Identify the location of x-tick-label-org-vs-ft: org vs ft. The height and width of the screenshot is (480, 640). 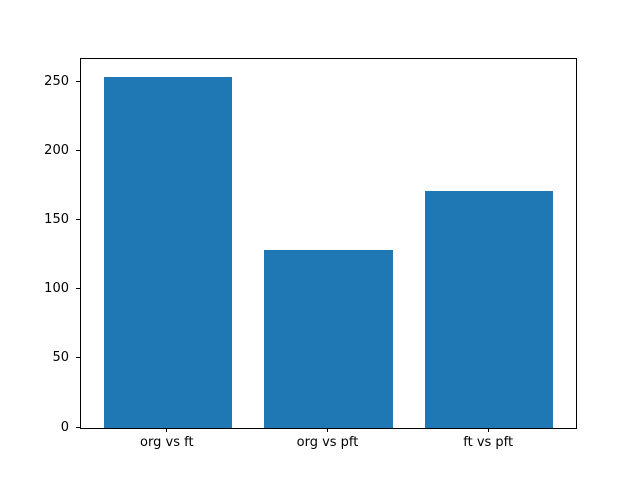
(167, 442).